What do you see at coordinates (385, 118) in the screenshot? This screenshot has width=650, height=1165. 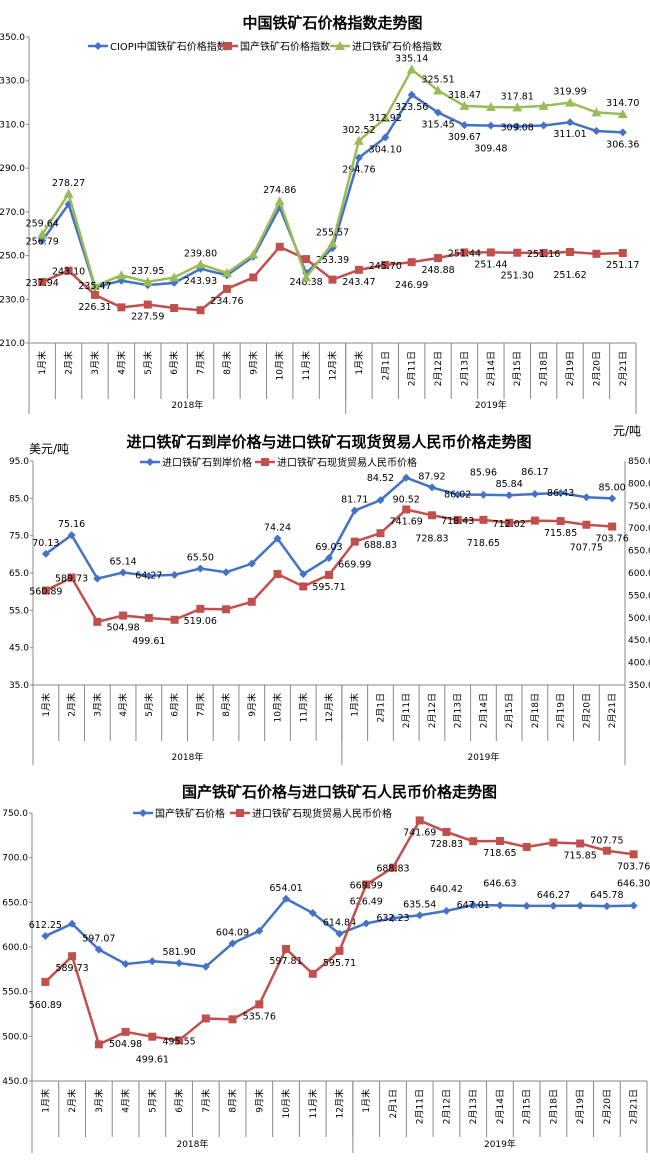 I see `data-label: 312.92` at bounding box center [385, 118].